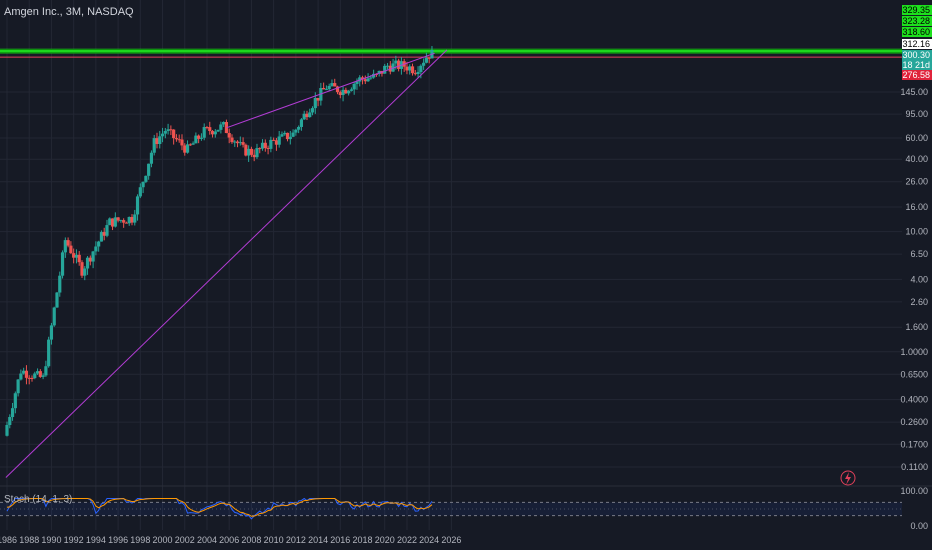  What do you see at coordinates (914, 92) in the screenshot?
I see `price-axis-label: 145.00` at bounding box center [914, 92].